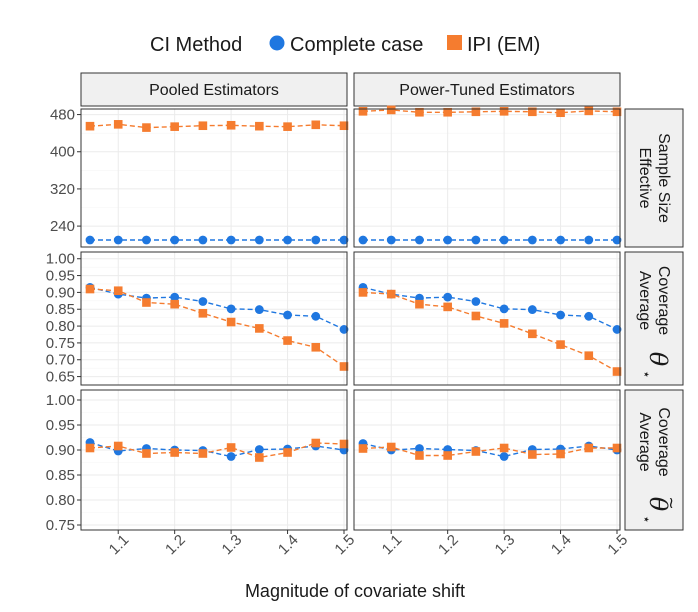  What do you see at coordinates (644, 300) in the screenshot?
I see `row-strip-label-2-line-1: Average` at bounding box center [644, 300].